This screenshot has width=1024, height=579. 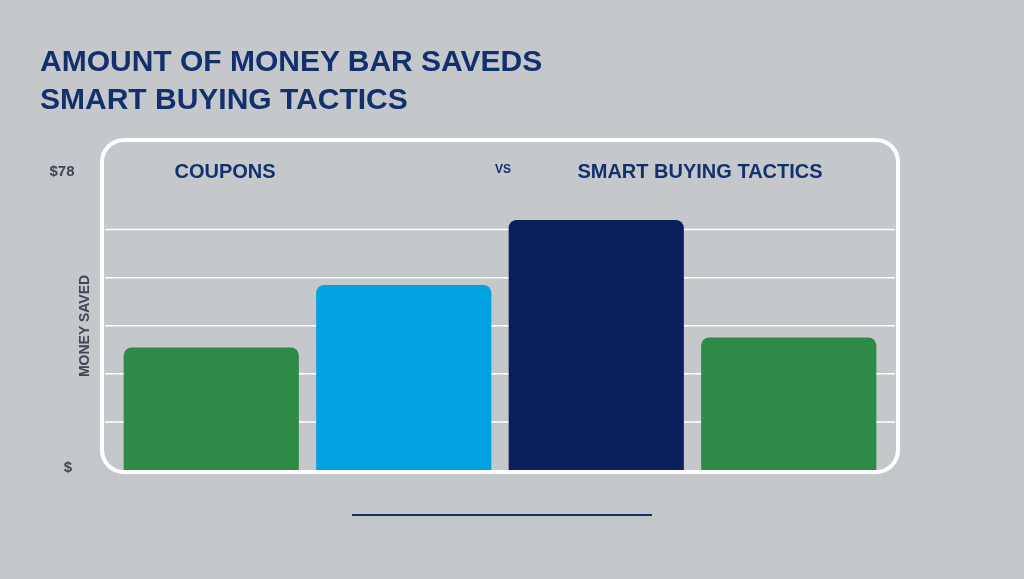 What do you see at coordinates (225, 170) in the screenshot?
I see `text: COUPONS` at bounding box center [225, 170].